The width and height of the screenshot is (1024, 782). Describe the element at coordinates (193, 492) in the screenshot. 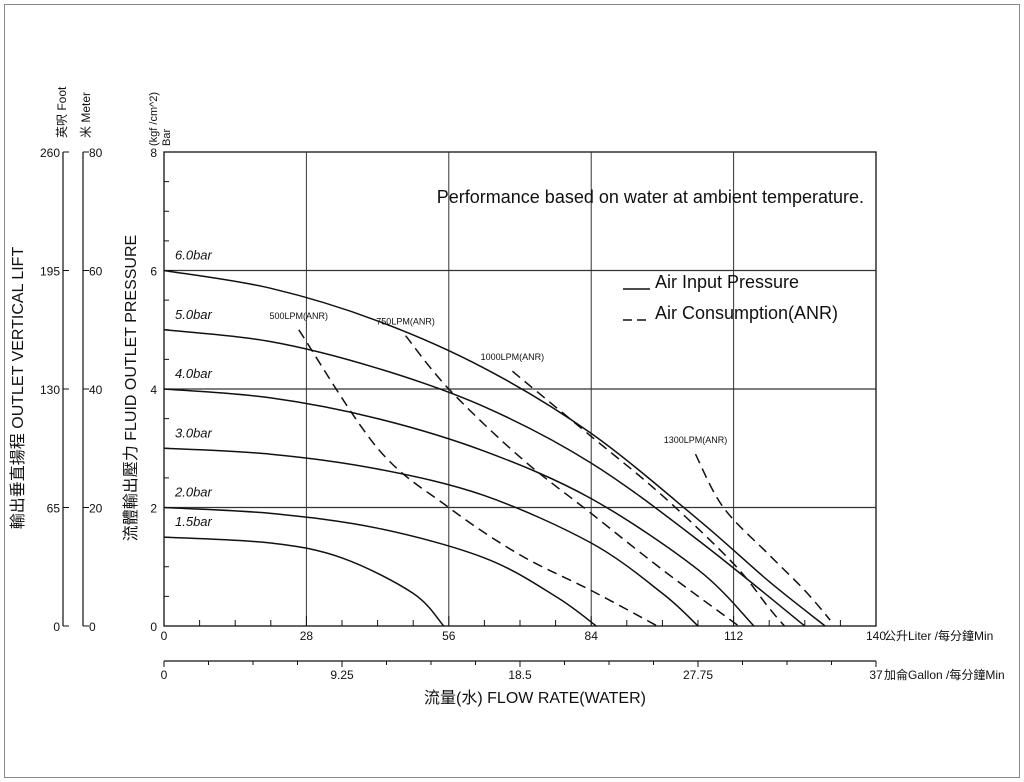

I see `curve-label-2-0bar: 2.0bar` at that location.